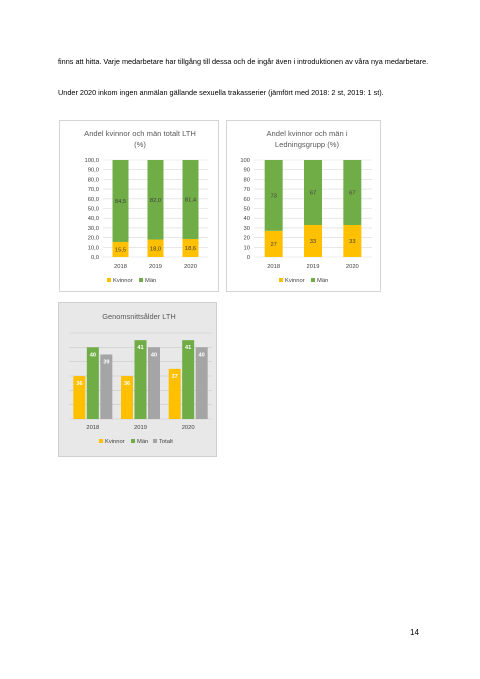 This screenshot has height=679, width=480. Describe the element at coordinates (93, 210) in the screenshot. I see `y-tick-label: 50,0` at that location.